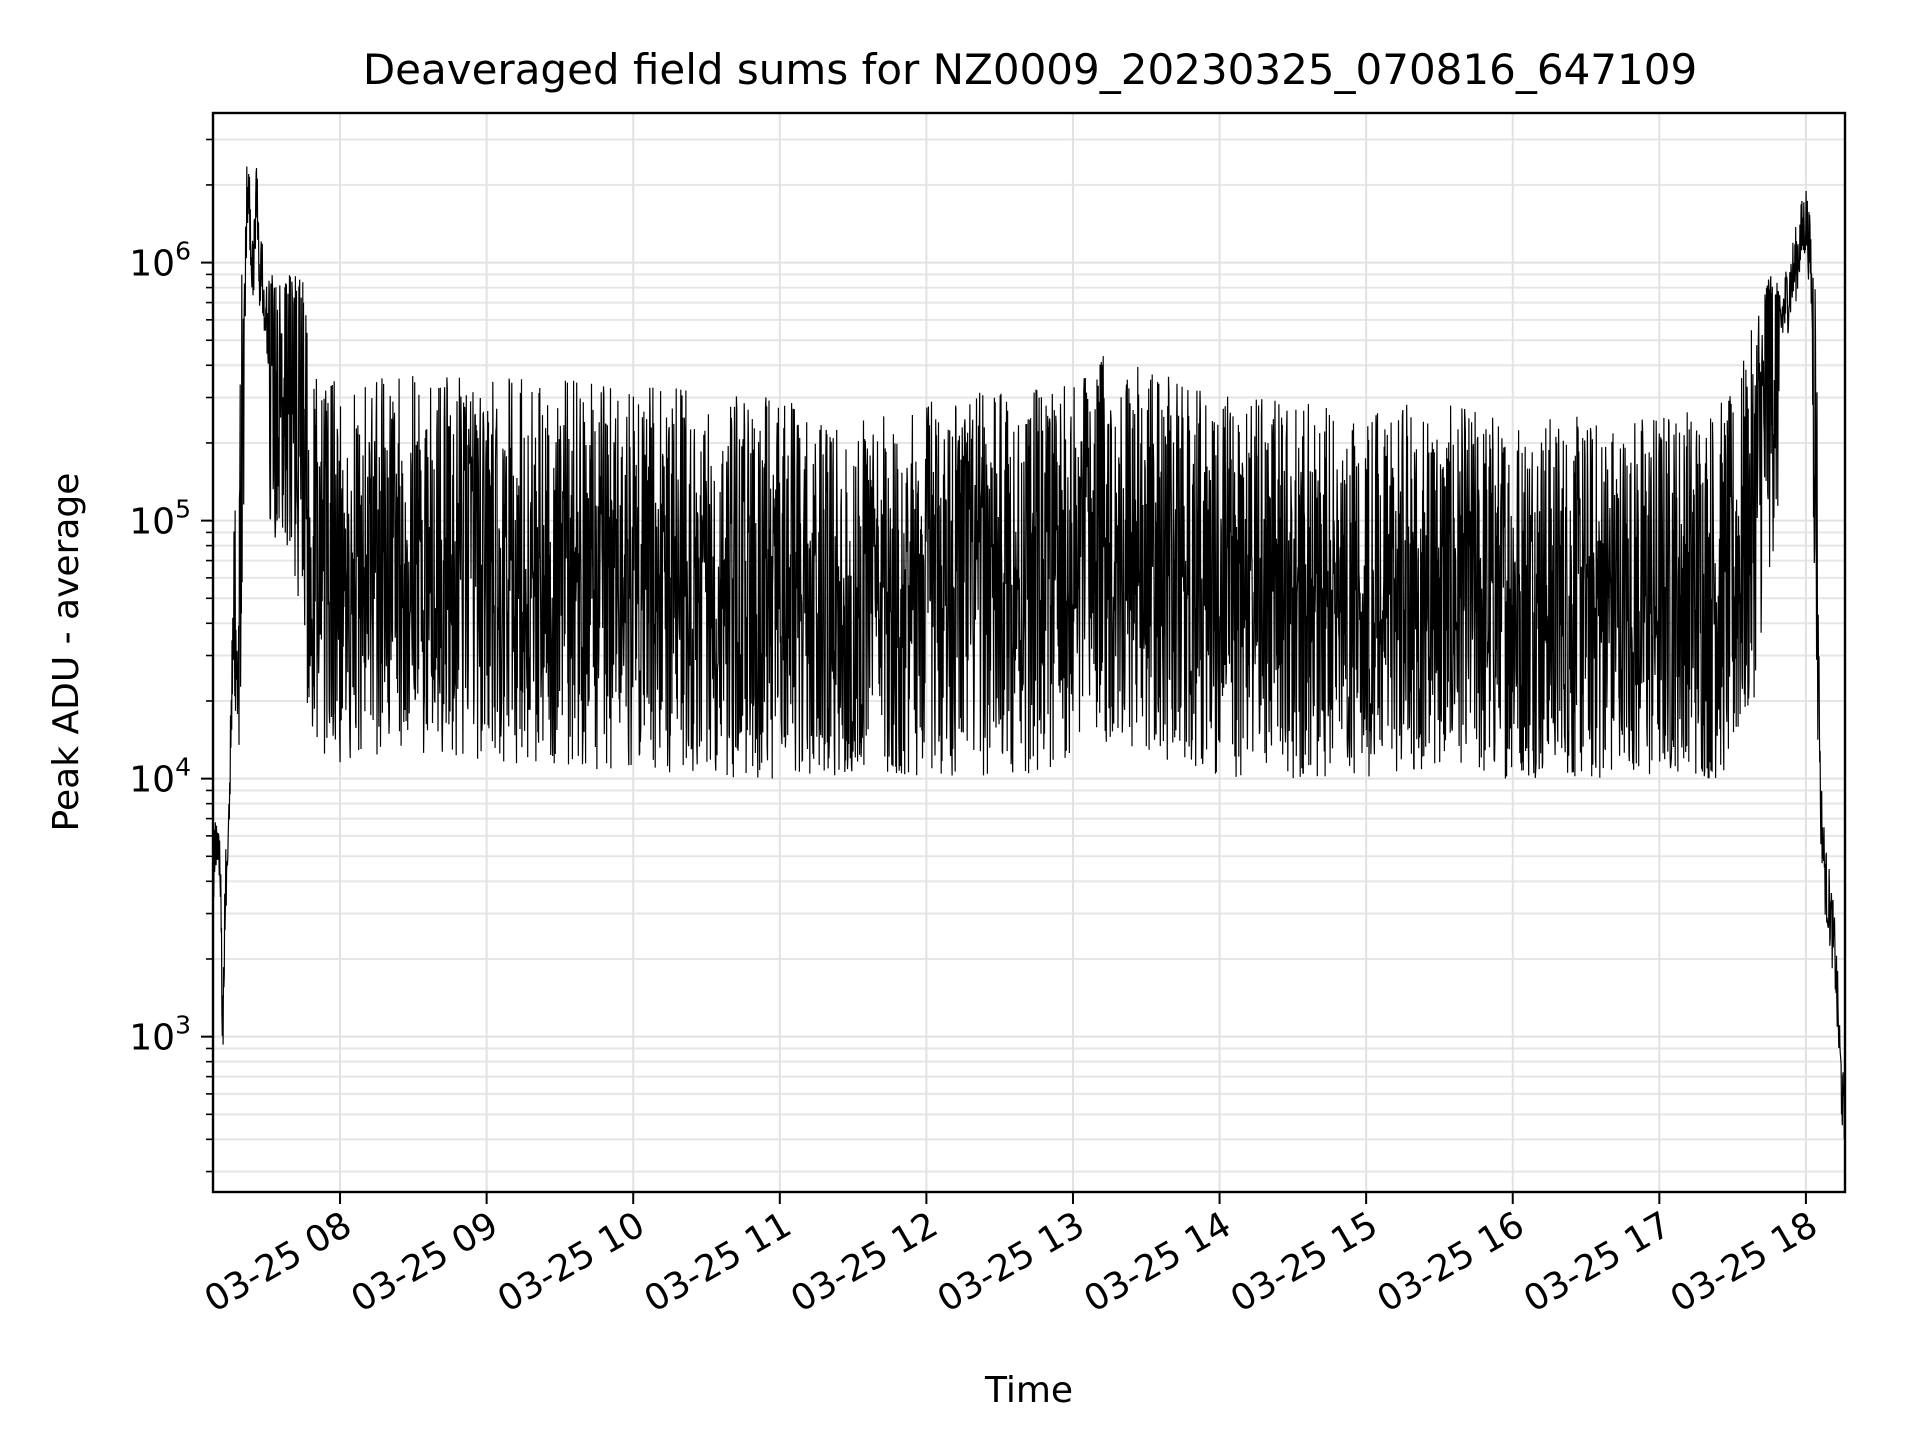 This screenshot has width=1920, height=1444. What do you see at coordinates (424, 1262) in the screenshot?
I see `x-tick-label: 03-25 09` at bounding box center [424, 1262].